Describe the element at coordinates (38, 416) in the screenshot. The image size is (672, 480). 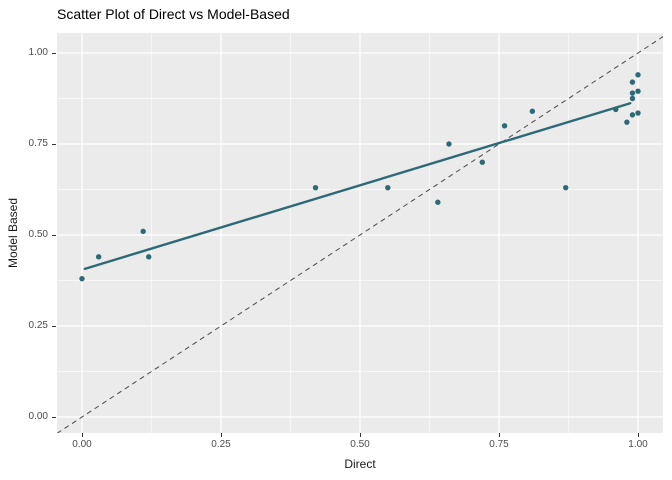
I see `y-tick-label: 0.00` at that location.